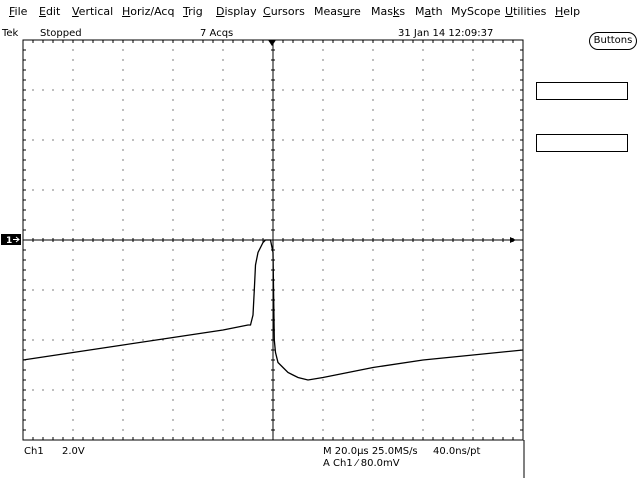  I want to click on horizontal-scale: M 20.0µs 25.0MS/s, so click(370, 451).